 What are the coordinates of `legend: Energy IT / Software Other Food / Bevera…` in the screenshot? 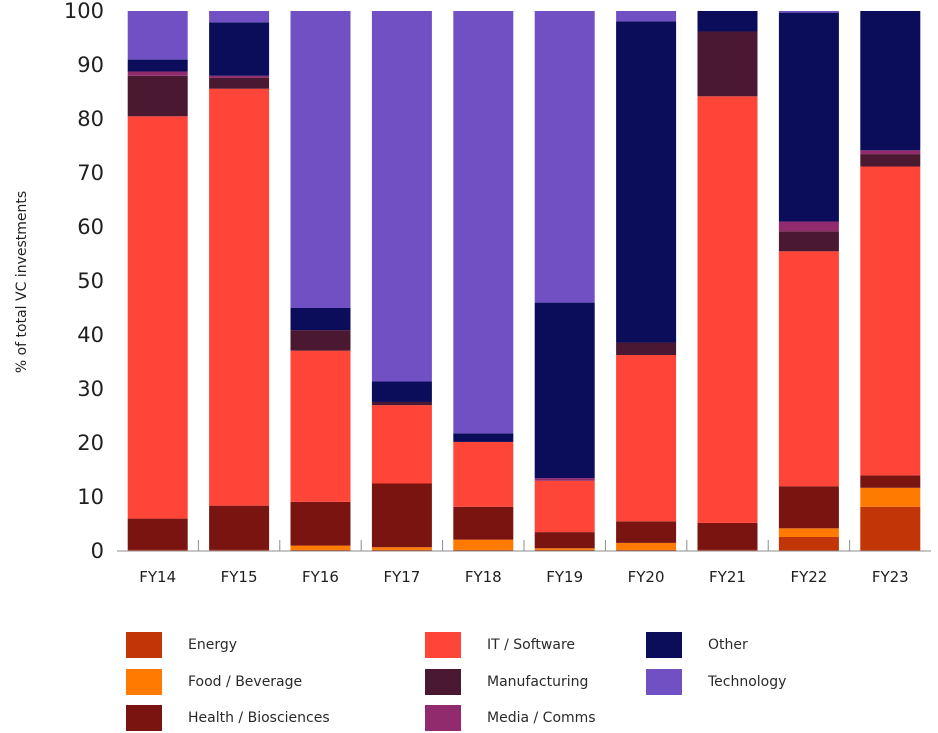 It's located at (486, 682).